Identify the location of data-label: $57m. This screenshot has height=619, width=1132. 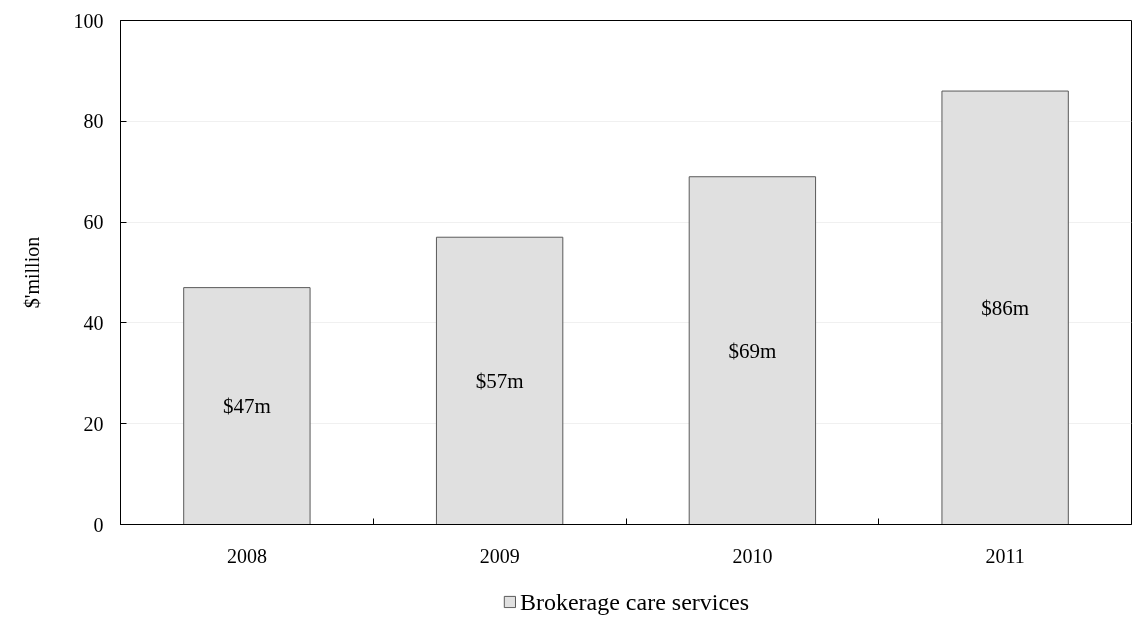
(499, 380).